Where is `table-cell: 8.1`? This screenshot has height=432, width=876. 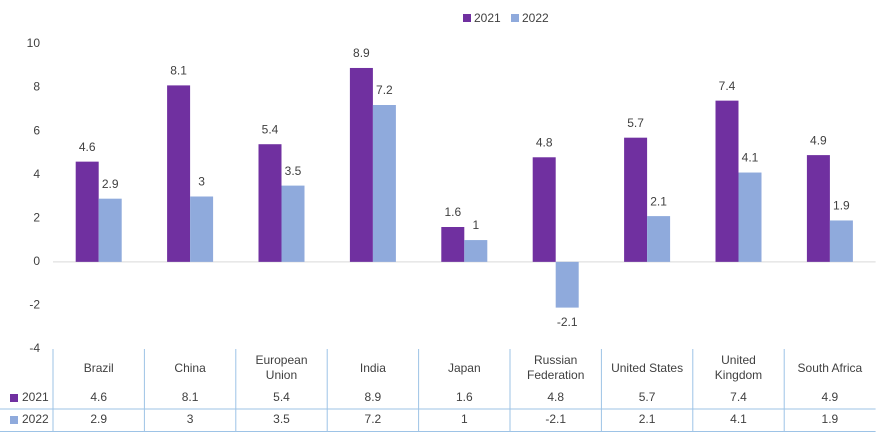
table-cell: 8.1 is located at coordinates (190, 397).